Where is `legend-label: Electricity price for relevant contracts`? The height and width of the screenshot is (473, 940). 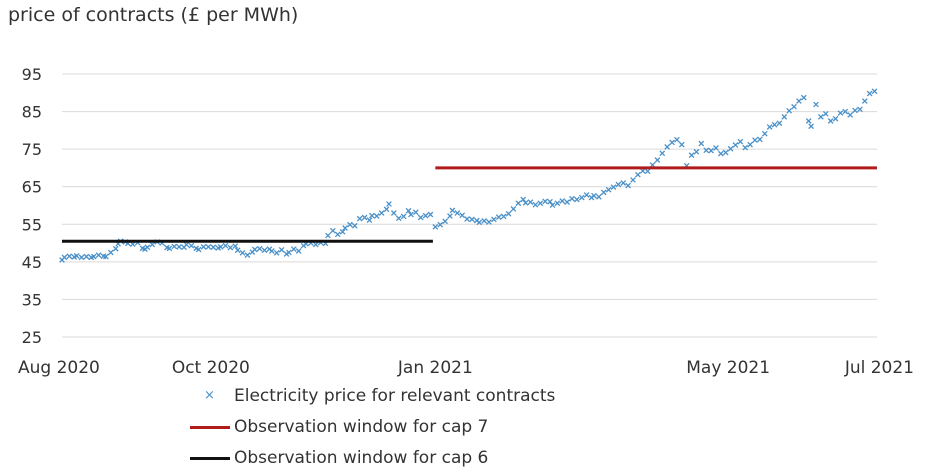
legend-label: Electricity price for relevant contracts is located at coordinates (395, 395).